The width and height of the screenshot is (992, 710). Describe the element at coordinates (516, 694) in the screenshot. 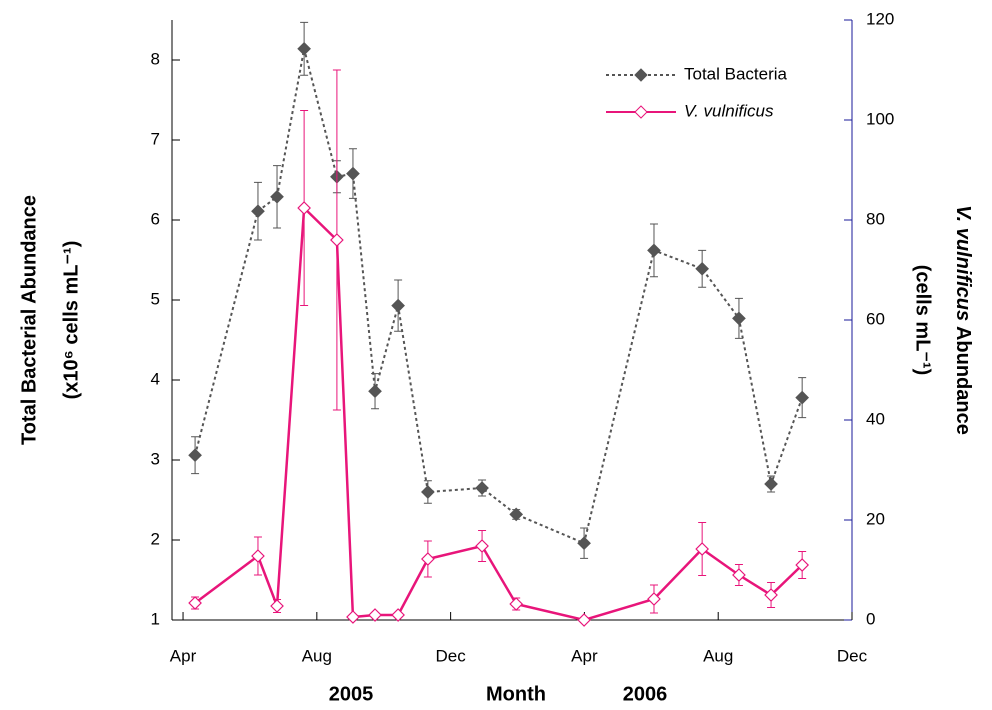

I see `x-label: Month` at that location.